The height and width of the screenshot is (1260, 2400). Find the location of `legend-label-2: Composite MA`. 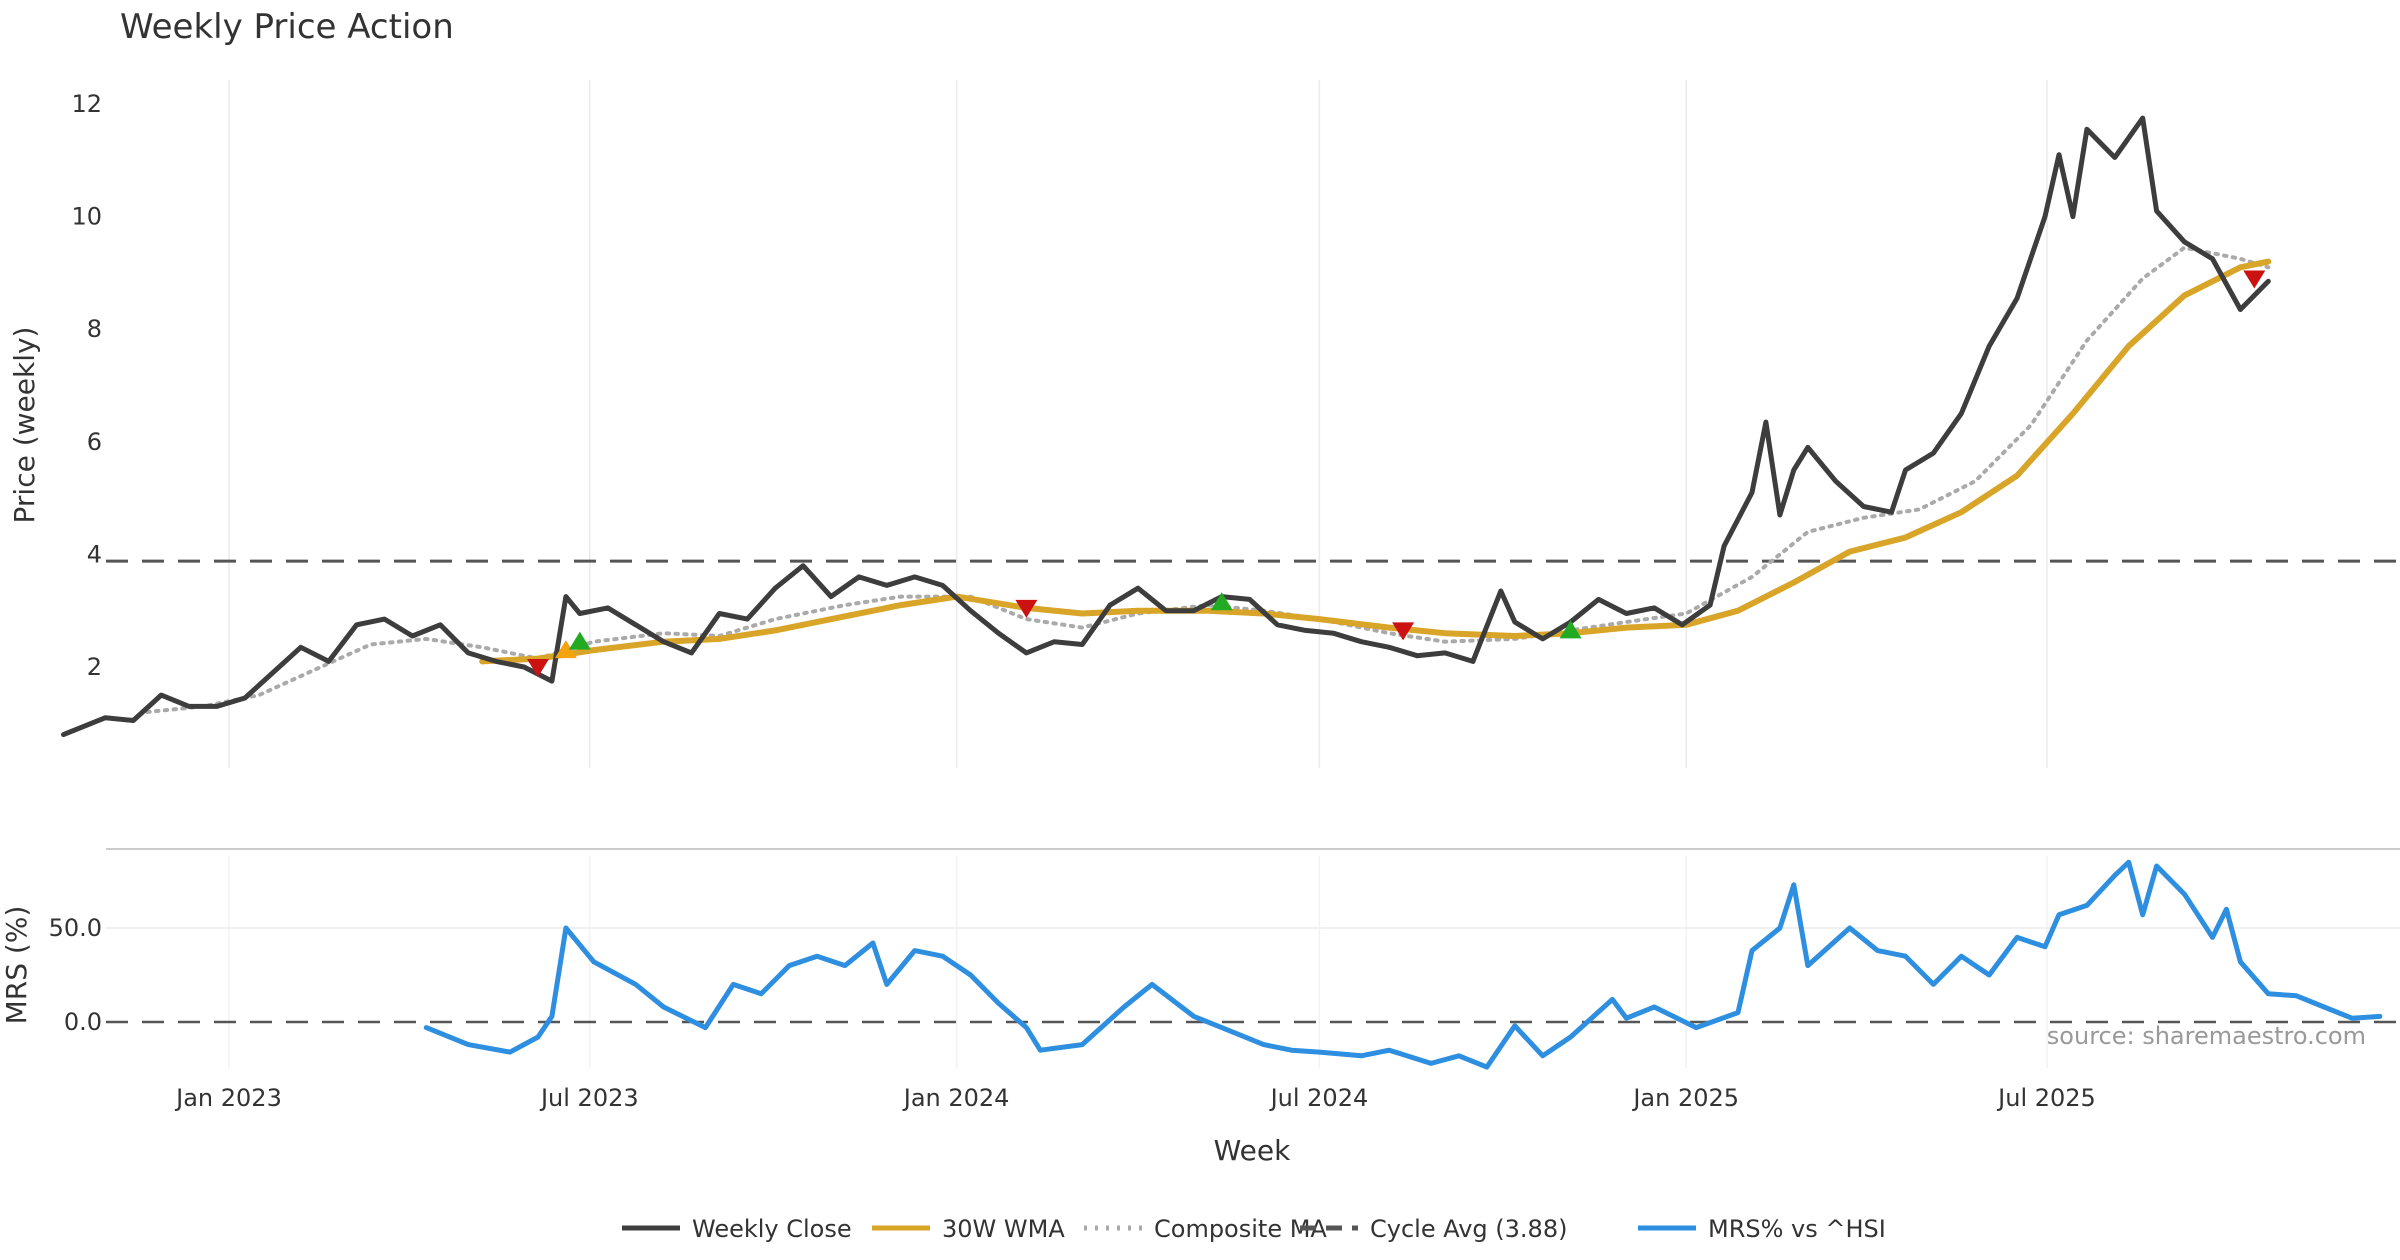

legend-label-2: Composite MA is located at coordinates (1240, 1229).